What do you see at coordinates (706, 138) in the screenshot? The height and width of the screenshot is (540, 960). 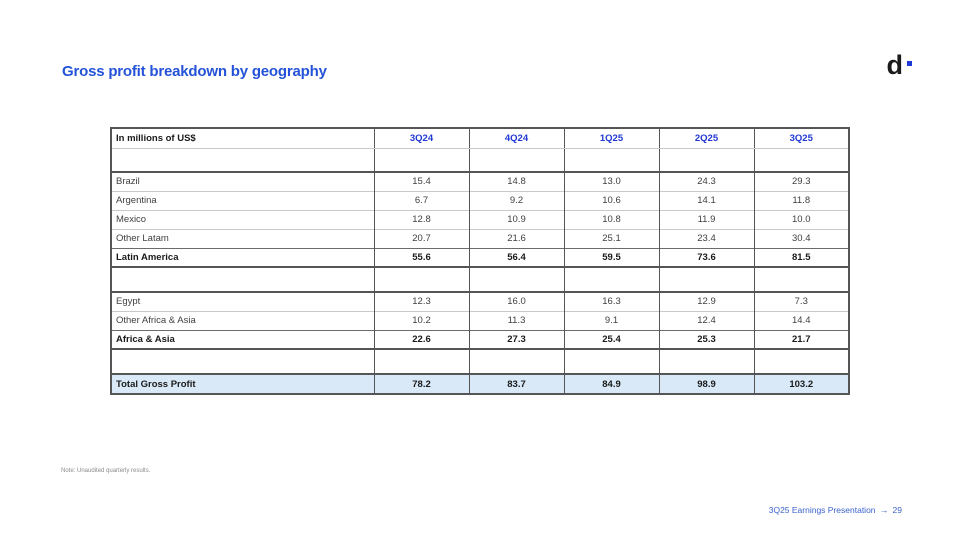 I see `header-quarter: 2Q25` at bounding box center [706, 138].